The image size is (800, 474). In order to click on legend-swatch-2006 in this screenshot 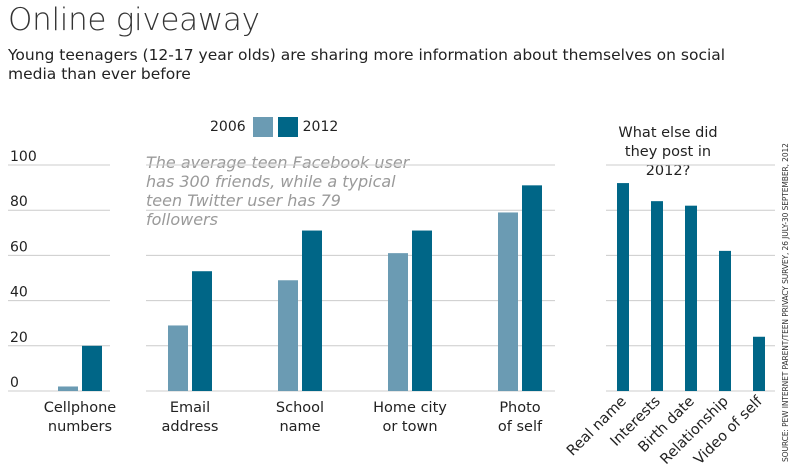, I will do `click(262, 127)`.